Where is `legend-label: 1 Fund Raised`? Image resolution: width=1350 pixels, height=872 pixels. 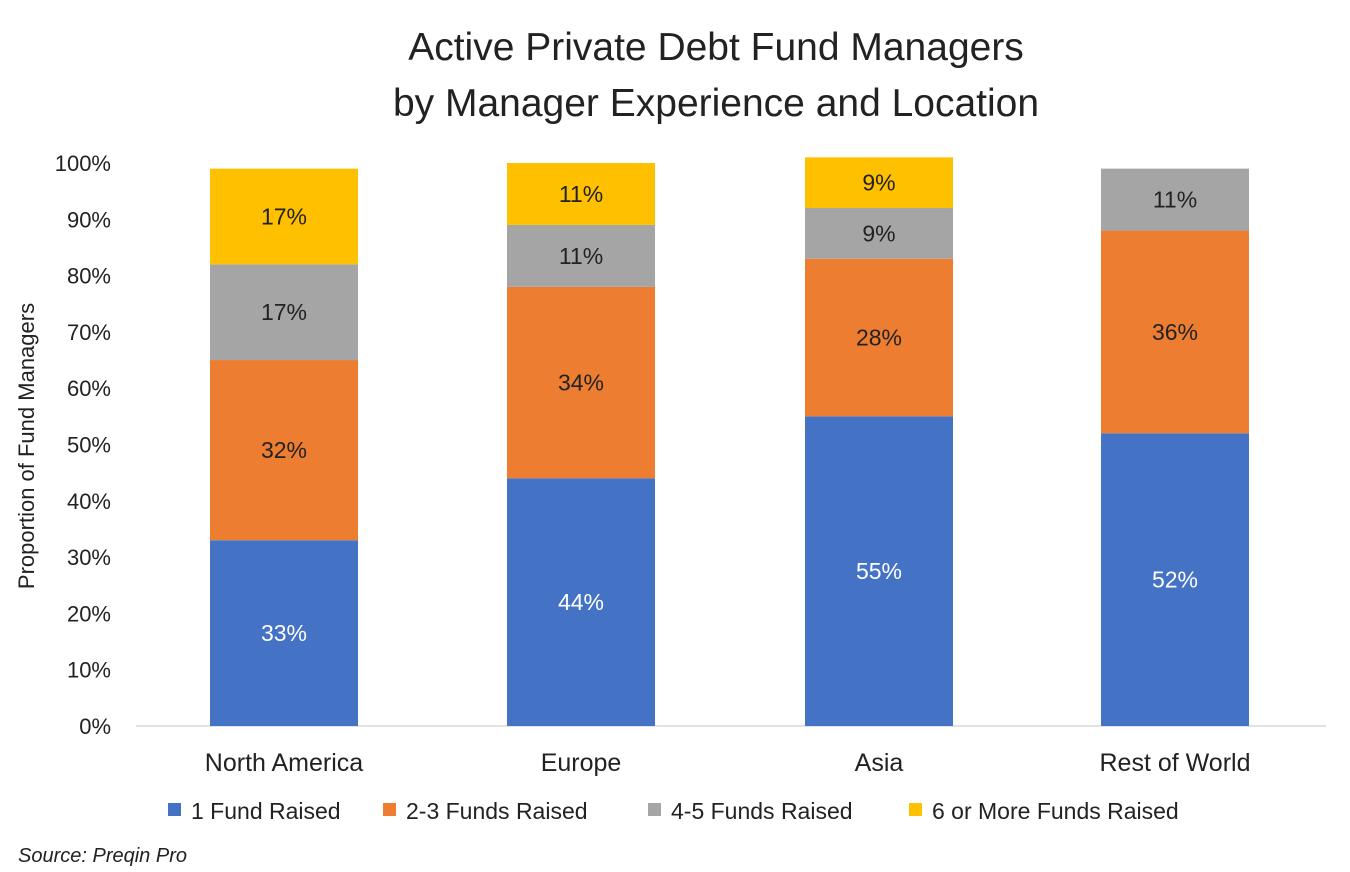 legend-label: 1 Fund Raised is located at coordinates (266, 811).